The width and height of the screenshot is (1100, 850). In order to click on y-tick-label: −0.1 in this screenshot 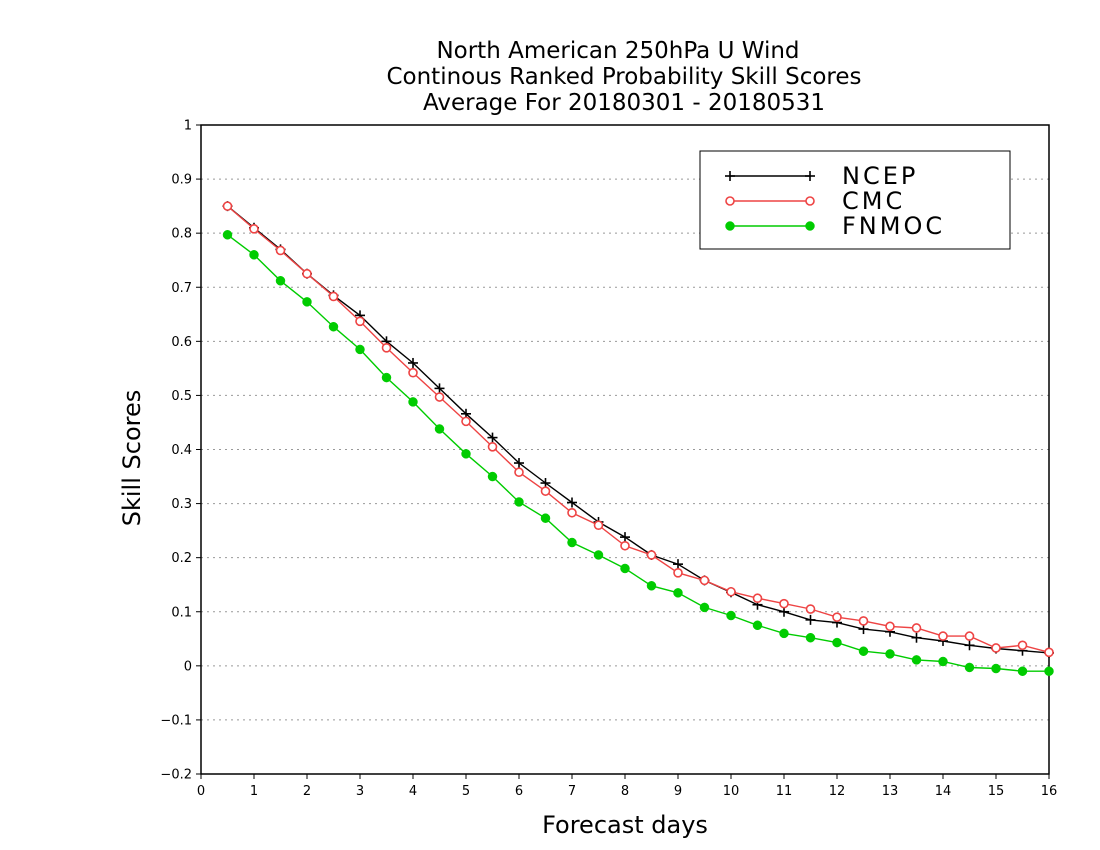, I will do `click(176, 720)`.